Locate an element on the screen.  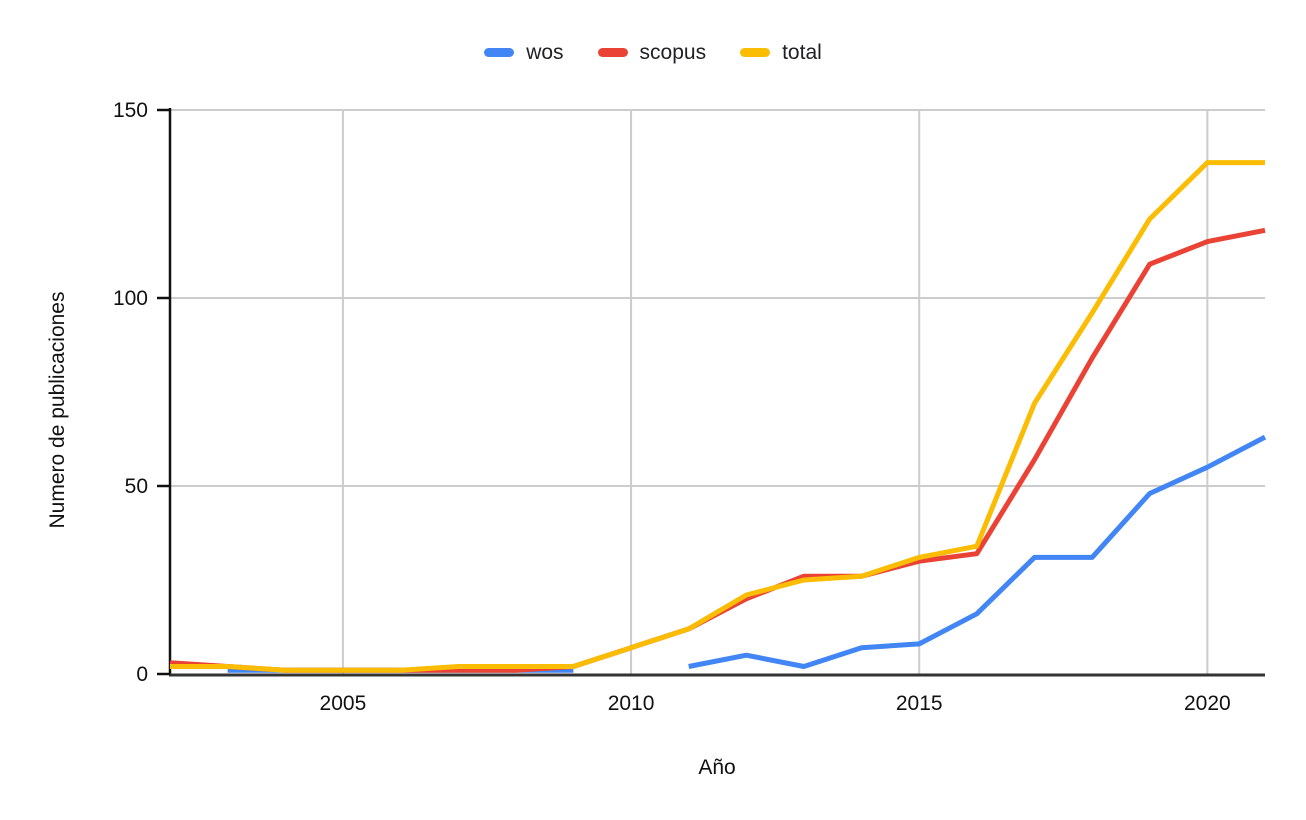
chart-legend: wos scopus total is located at coordinates (653, 52).